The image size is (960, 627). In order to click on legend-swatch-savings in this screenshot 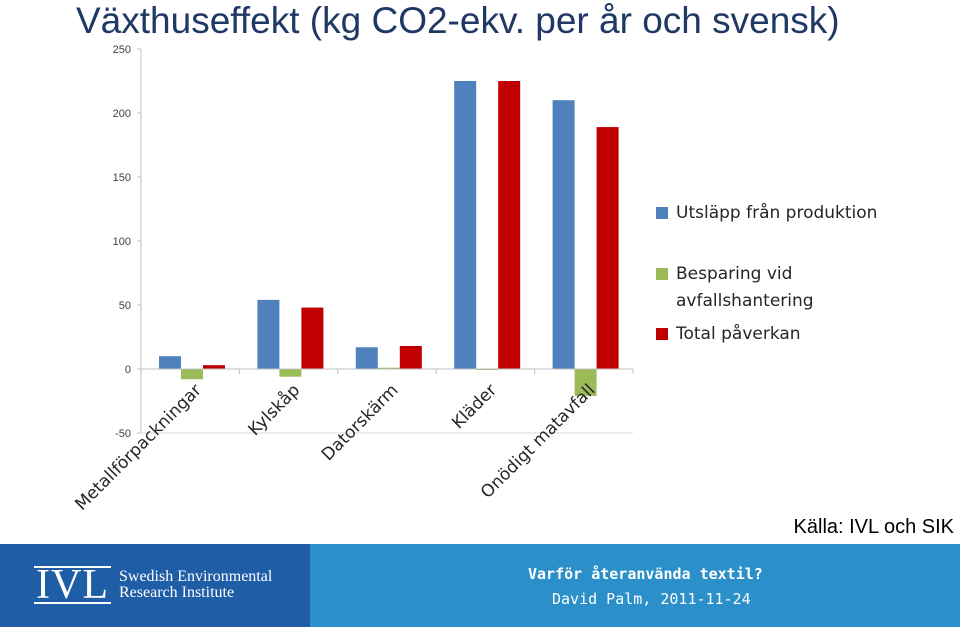, I will do `click(662, 274)`.